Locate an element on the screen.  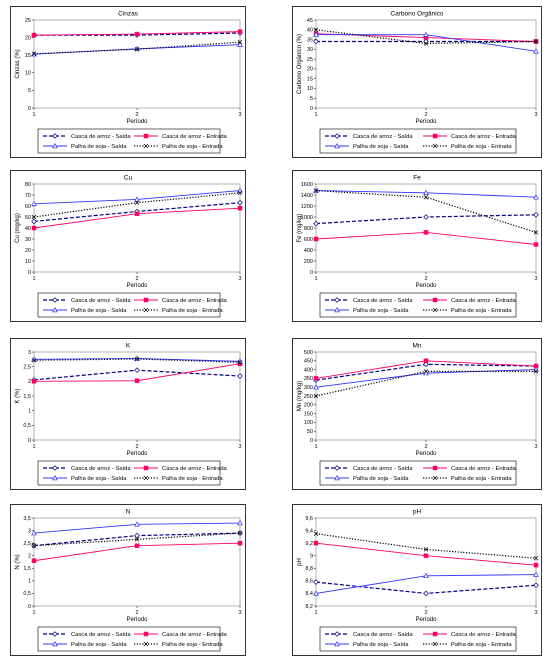
plot-area is located at coordinates (426, 228).